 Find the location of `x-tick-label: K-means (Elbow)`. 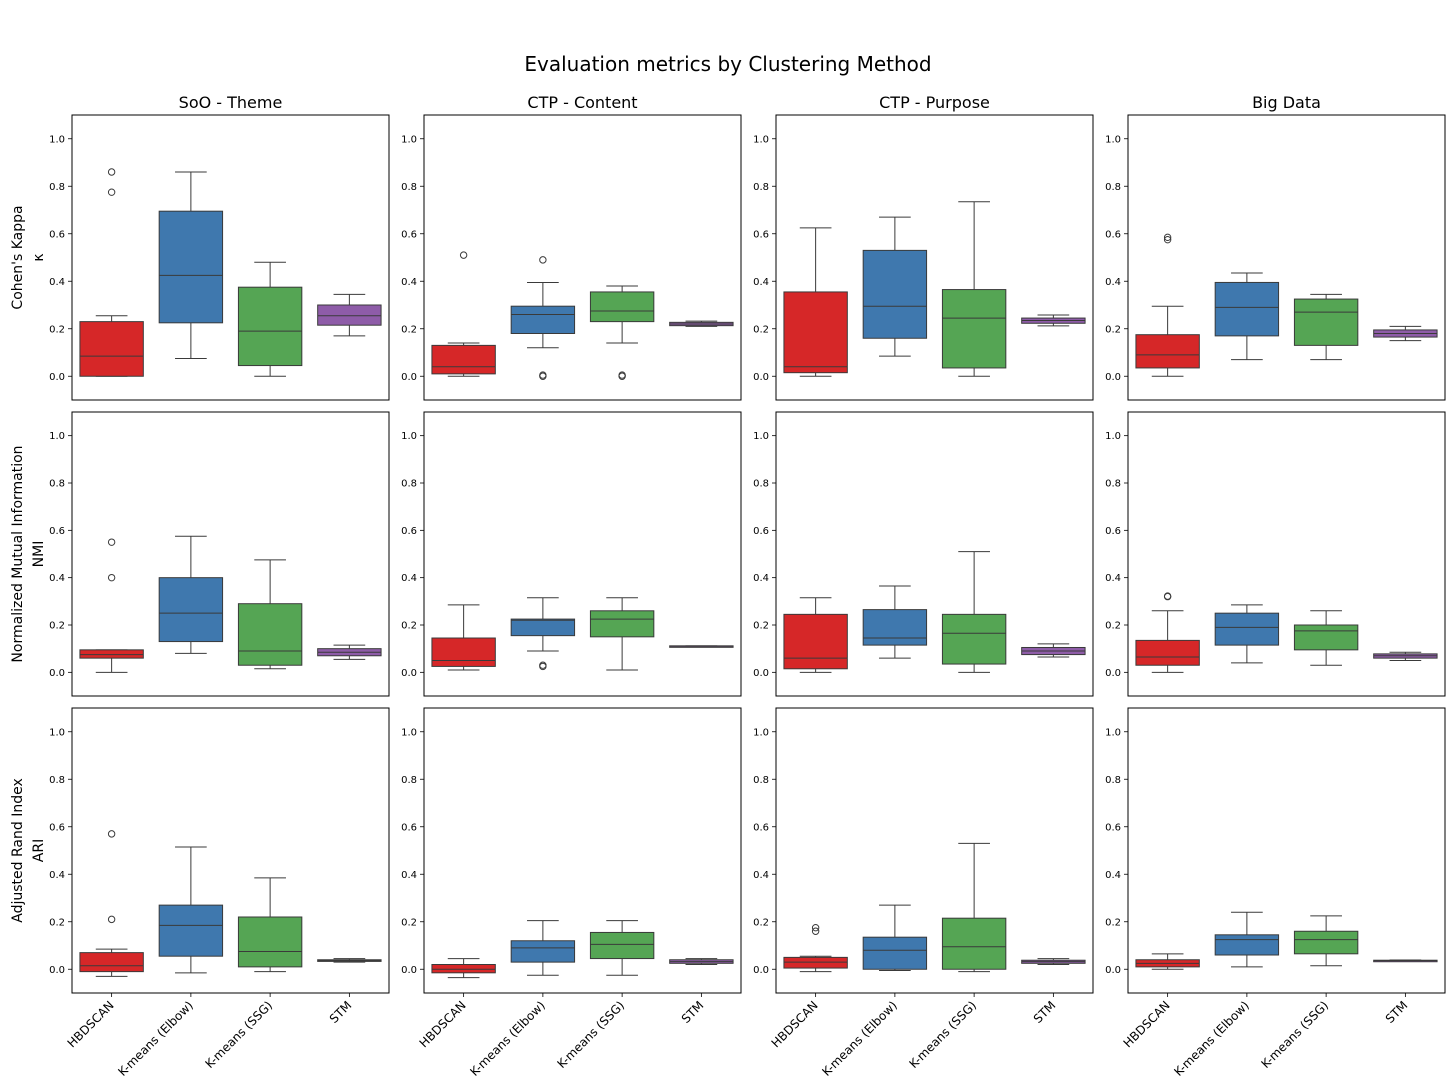

x-tick-label: K-means (Elbow) is located at coordinates (155, 1038).